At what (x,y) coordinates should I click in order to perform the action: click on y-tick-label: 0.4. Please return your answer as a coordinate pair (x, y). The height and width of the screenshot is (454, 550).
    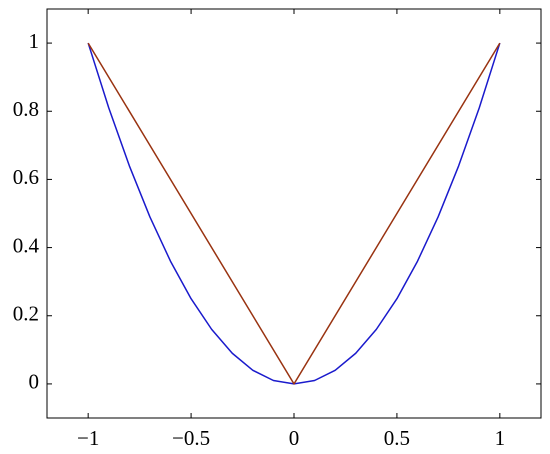
    Looking at the image, I should click on (26, 245).